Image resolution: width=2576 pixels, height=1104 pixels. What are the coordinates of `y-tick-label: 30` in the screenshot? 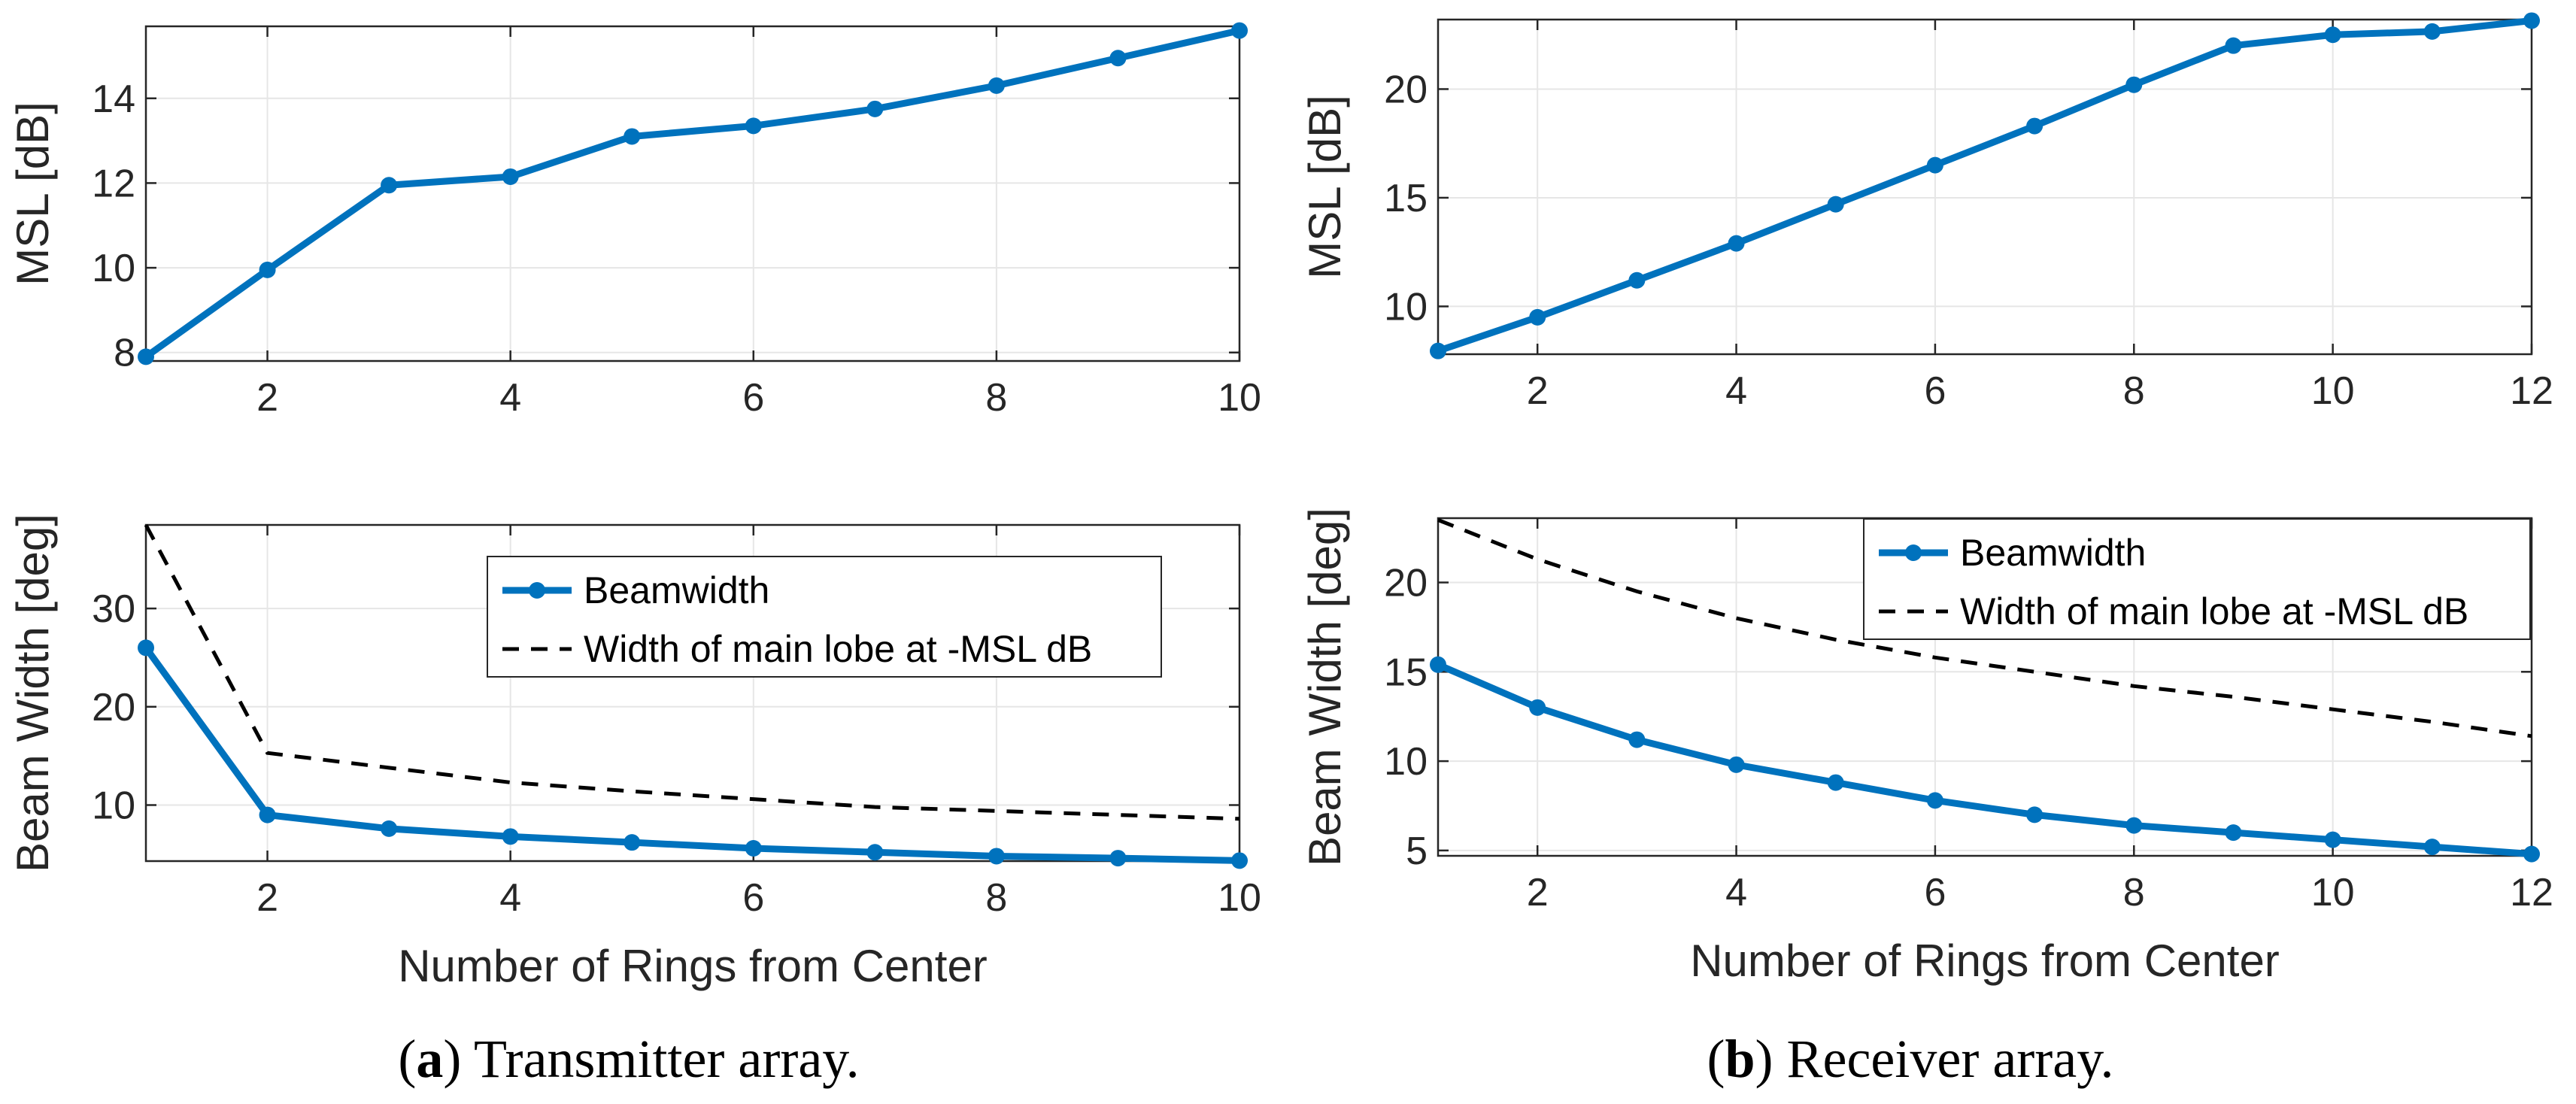 It's located at (114, 609).